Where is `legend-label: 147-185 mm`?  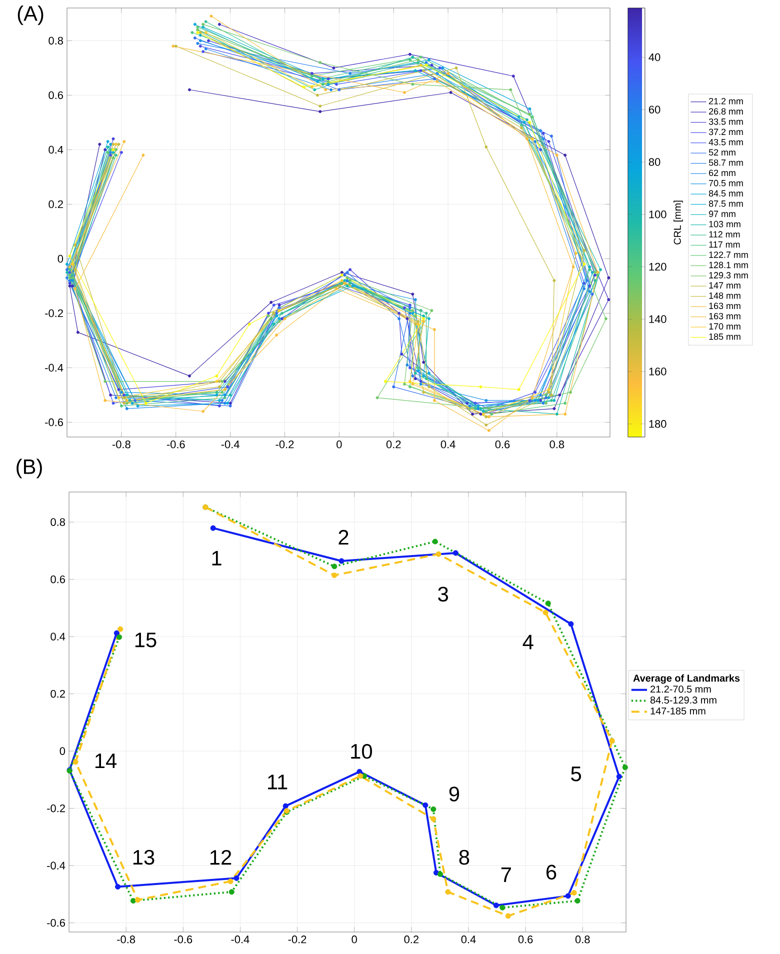 legend-label: 147-185 mm is located at coordinates (678, 711).